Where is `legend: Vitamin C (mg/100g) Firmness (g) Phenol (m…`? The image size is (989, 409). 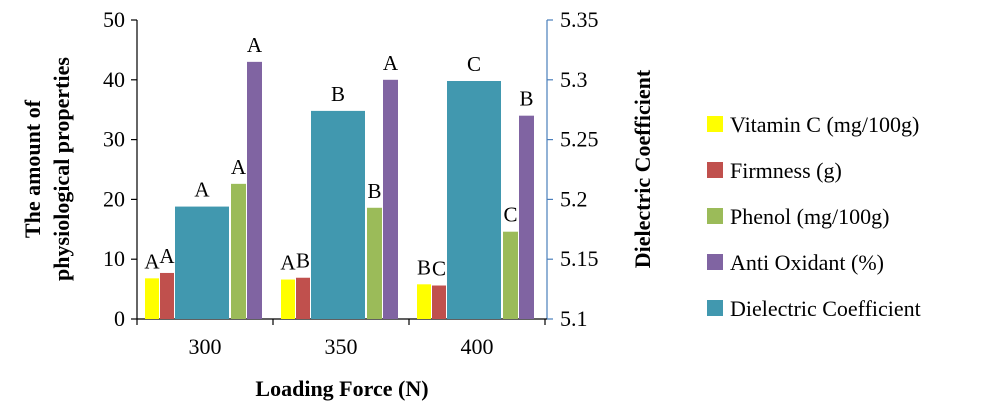 legend: Vitamin C (mg/100g) Firmness (g) Phenol (m… is located at coordinates (814, 216).